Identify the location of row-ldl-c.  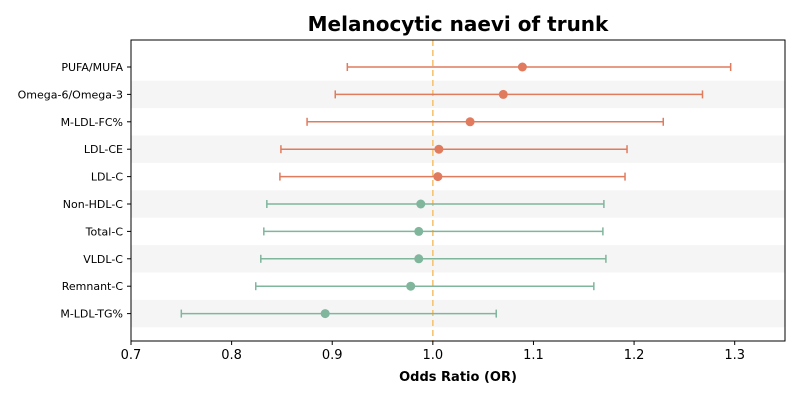
(452, 177).